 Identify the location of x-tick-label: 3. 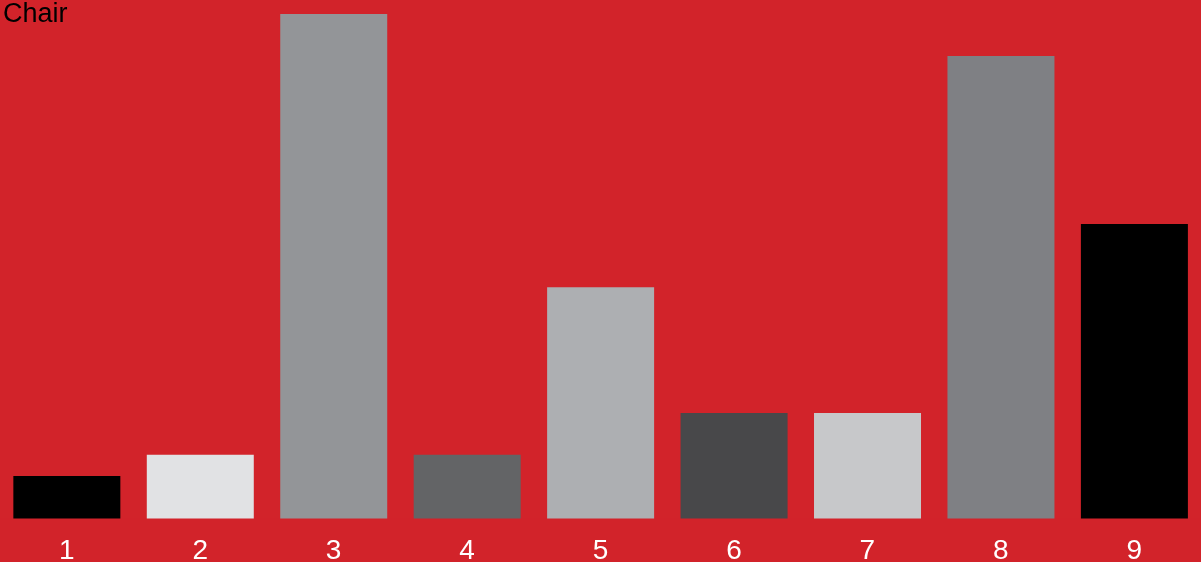
(333, 547).